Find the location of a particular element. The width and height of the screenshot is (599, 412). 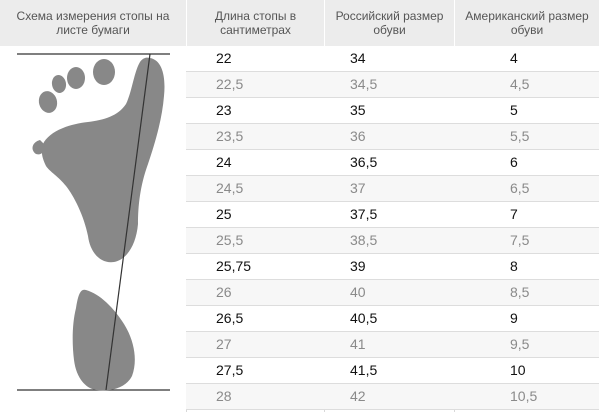

cell-ru: 42 is located at coordinates (358, 396).